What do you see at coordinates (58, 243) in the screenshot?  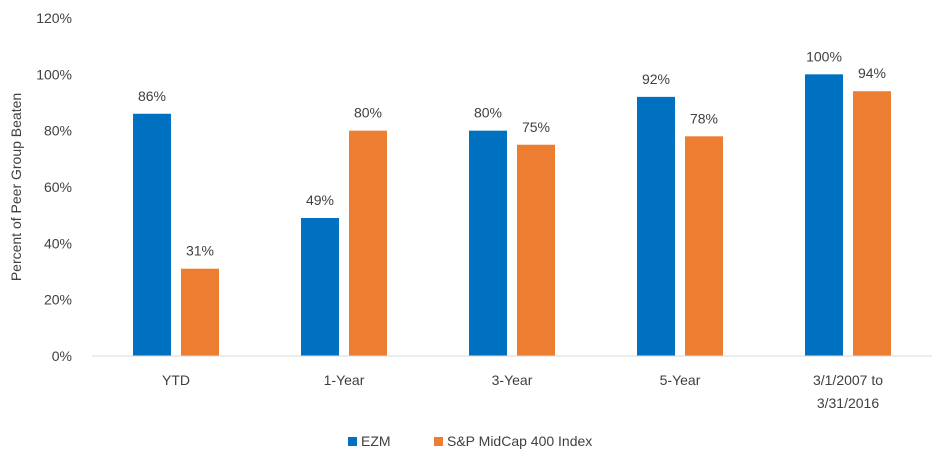 I see `y-tick-label: 40%` at bounding box center [58, 243].